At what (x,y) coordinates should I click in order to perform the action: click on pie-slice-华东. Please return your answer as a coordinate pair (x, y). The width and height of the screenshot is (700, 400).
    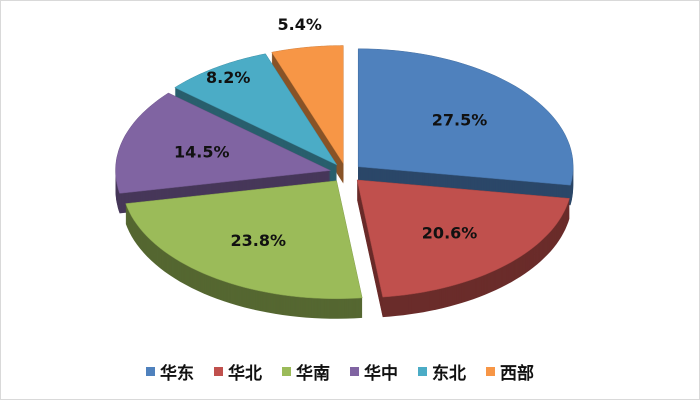
    Looking at the image, I should click on (465, 127).